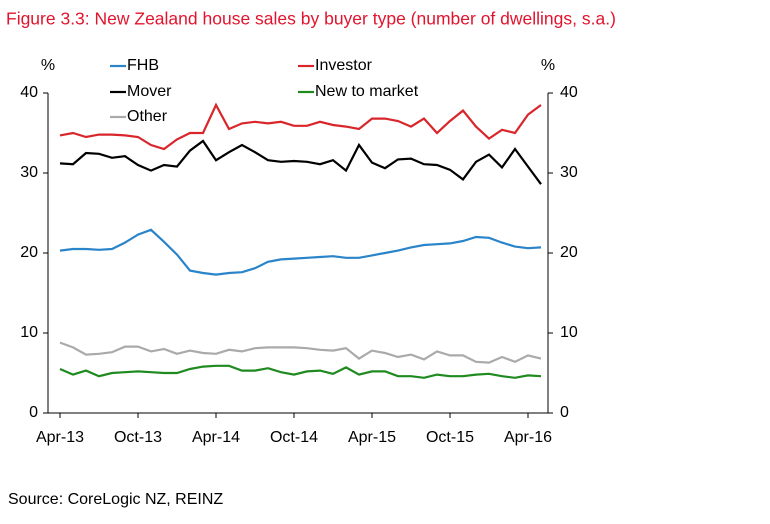 The image size is (770, 524). I want to click on legend-label: New to market, so click(367, 91).